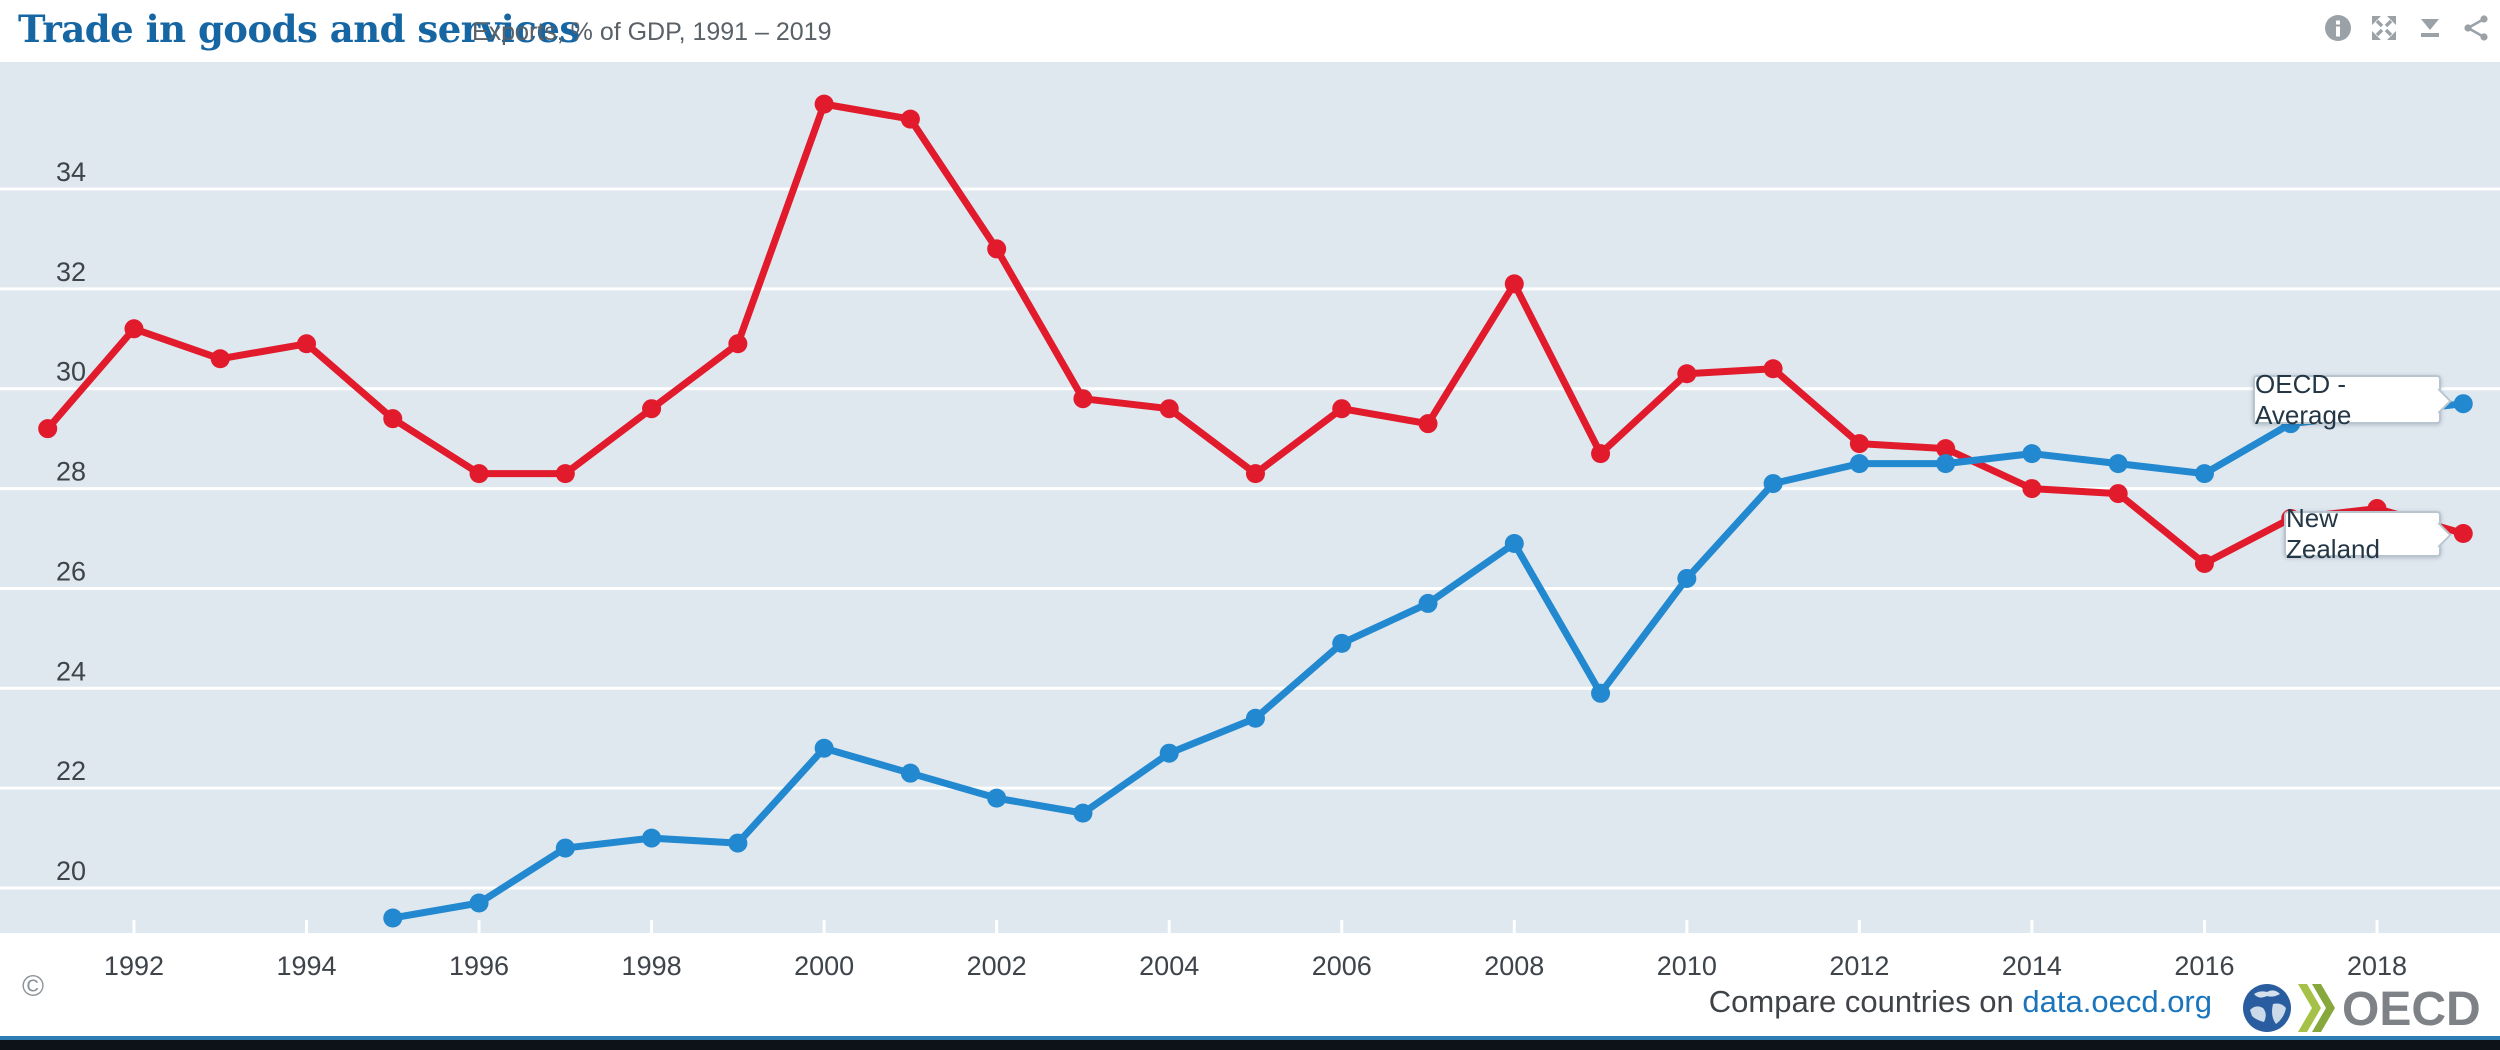 Image resolution: width=2500 pixels, height=1050 pixels. What do you see at coordinates (1859, 966) in the screenshot?
I see `x-axis-label: 2012` at bounding box center [1859, 966].